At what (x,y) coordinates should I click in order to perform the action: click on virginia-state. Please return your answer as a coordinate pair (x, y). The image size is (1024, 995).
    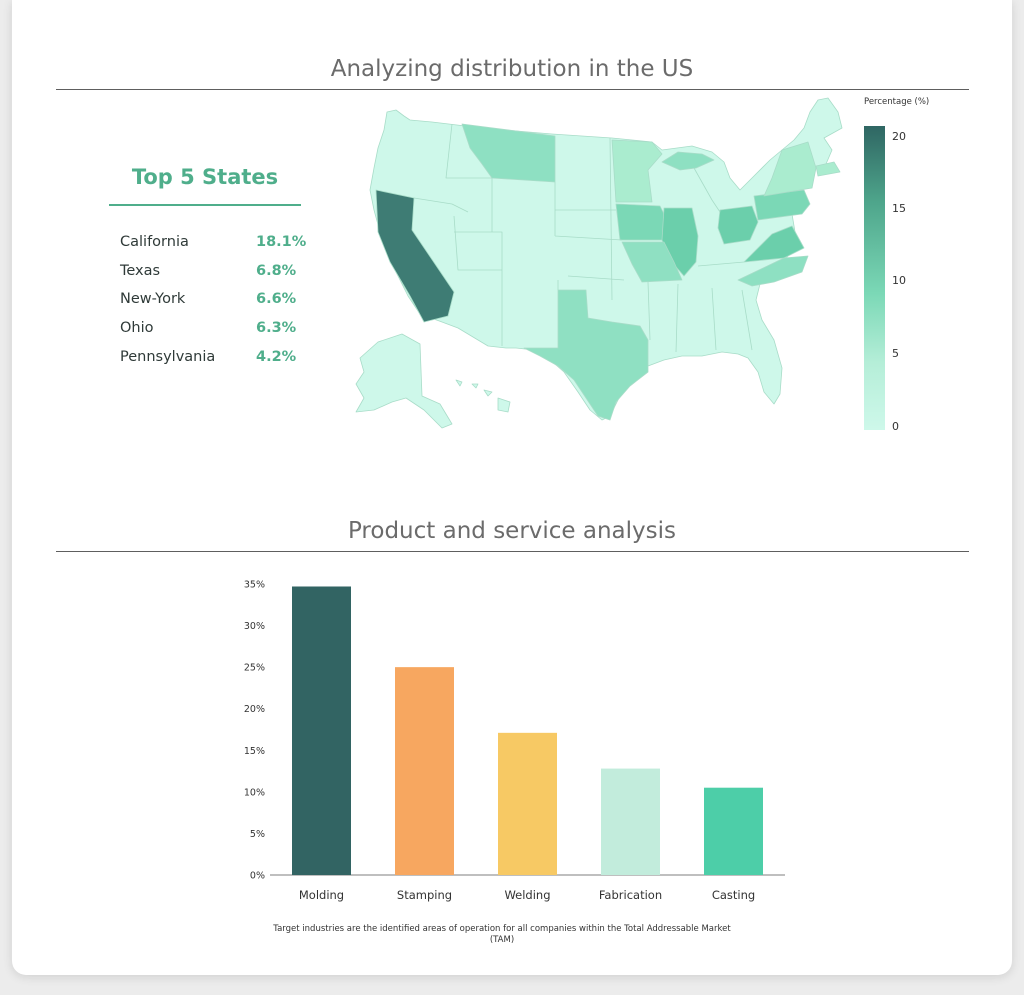
    Looking at the image, I should click on (774, 244).